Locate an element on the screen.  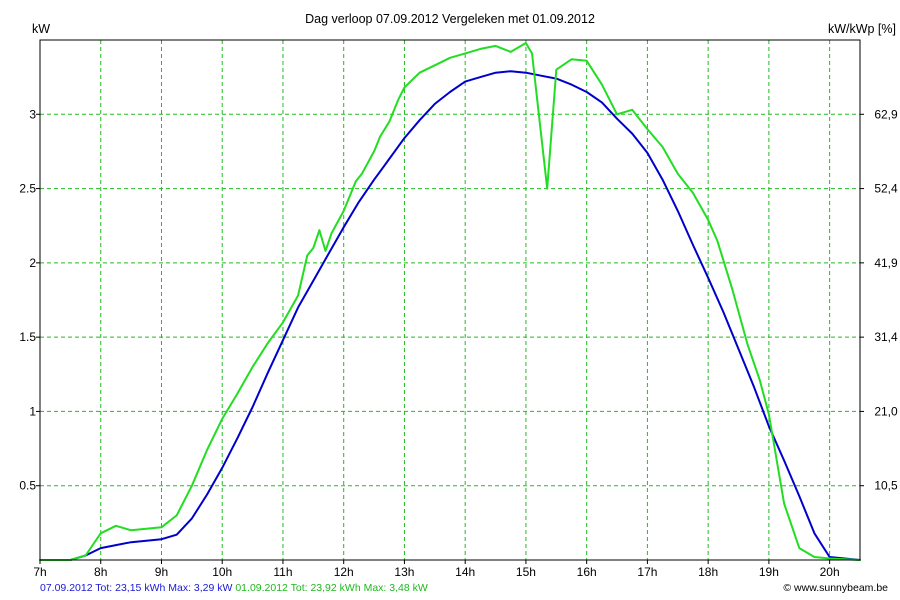
x-tick-label: 19h is located at coordinates (769, 572).